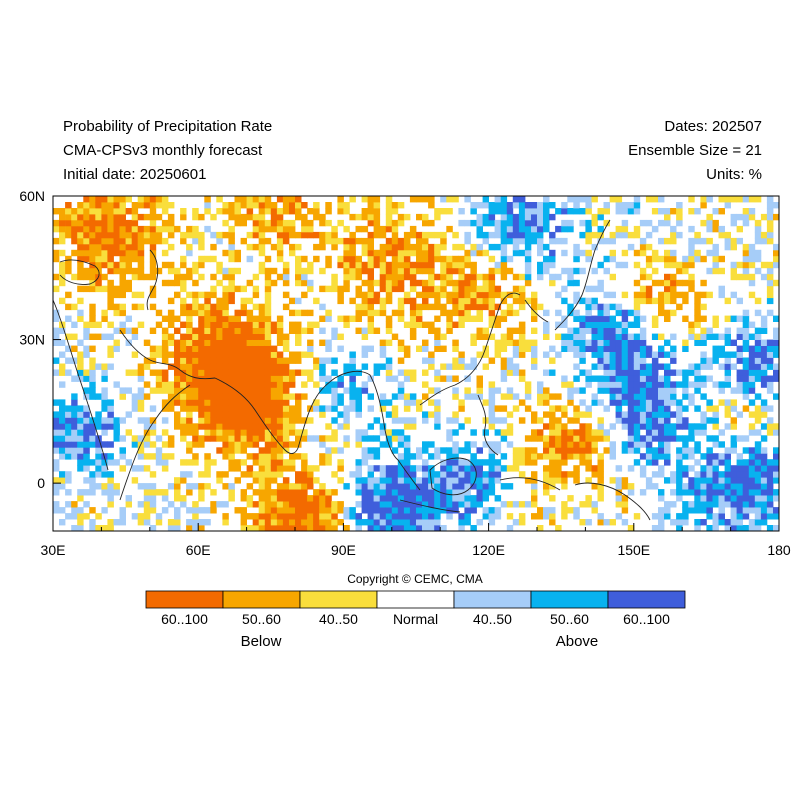 The image size is (800, 800). I want to click on coastline-arabia, so click(122, 400).